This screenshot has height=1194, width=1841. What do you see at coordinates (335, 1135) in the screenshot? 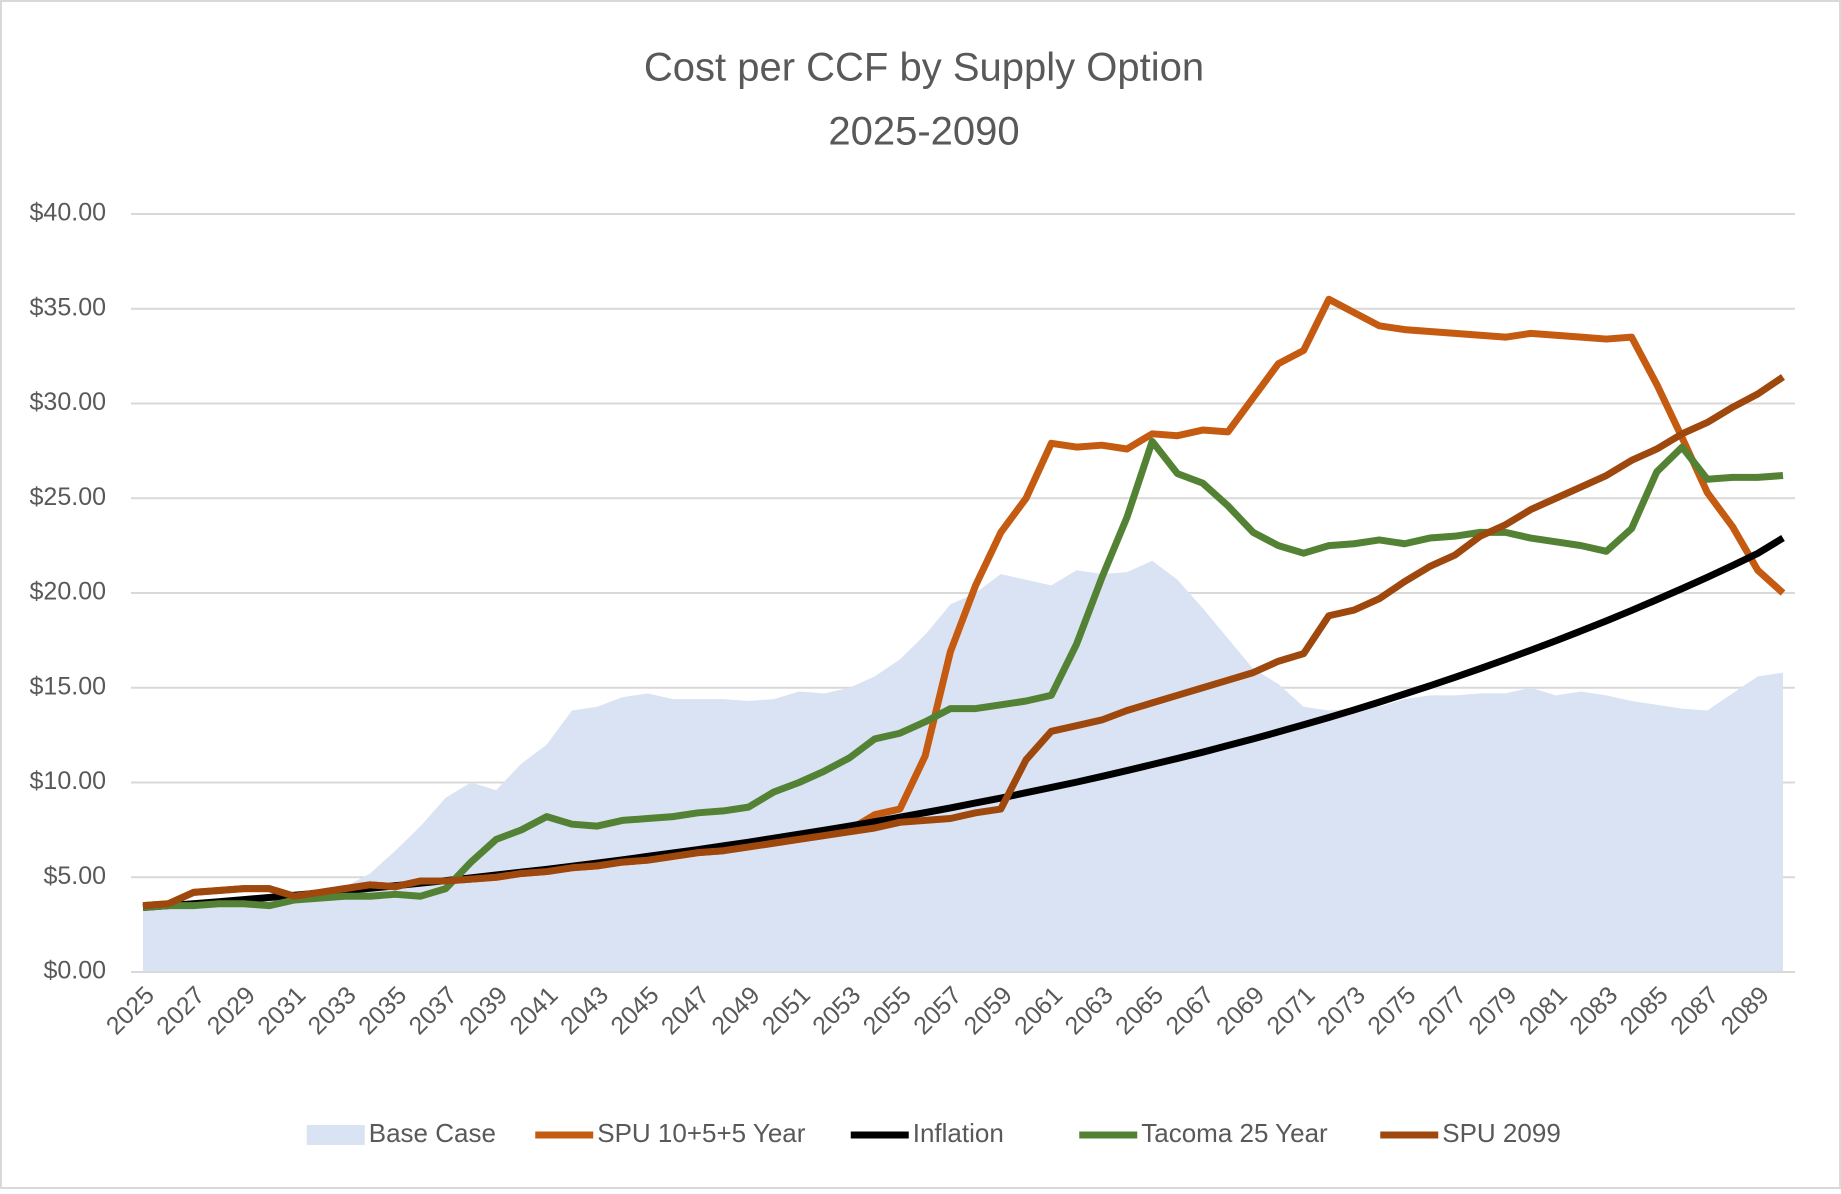
I see `legend-swatch` at bounding box center [335, 1135].